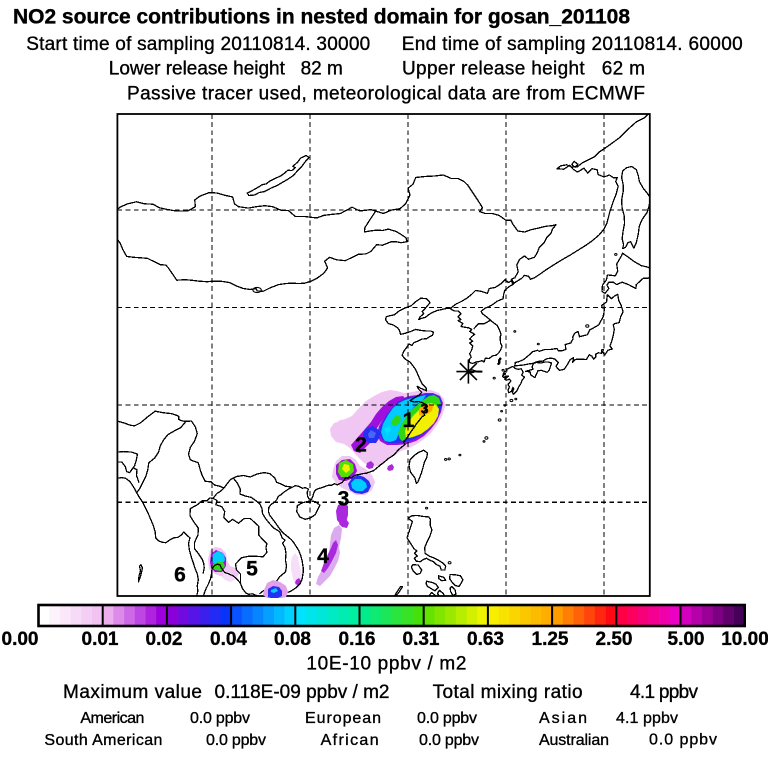 The width and height of the screenshot is (768, 768). I want to click on svg-text: 2.50, so click(614, 639).